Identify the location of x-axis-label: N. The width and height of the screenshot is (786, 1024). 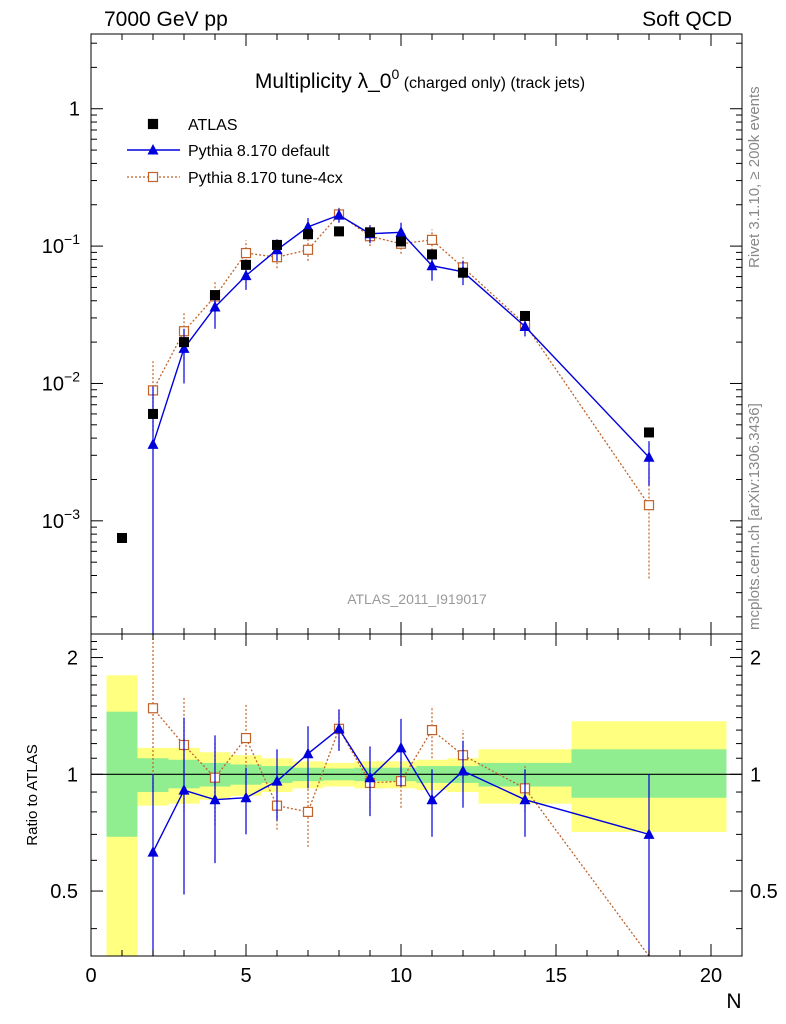
(733, 1001).